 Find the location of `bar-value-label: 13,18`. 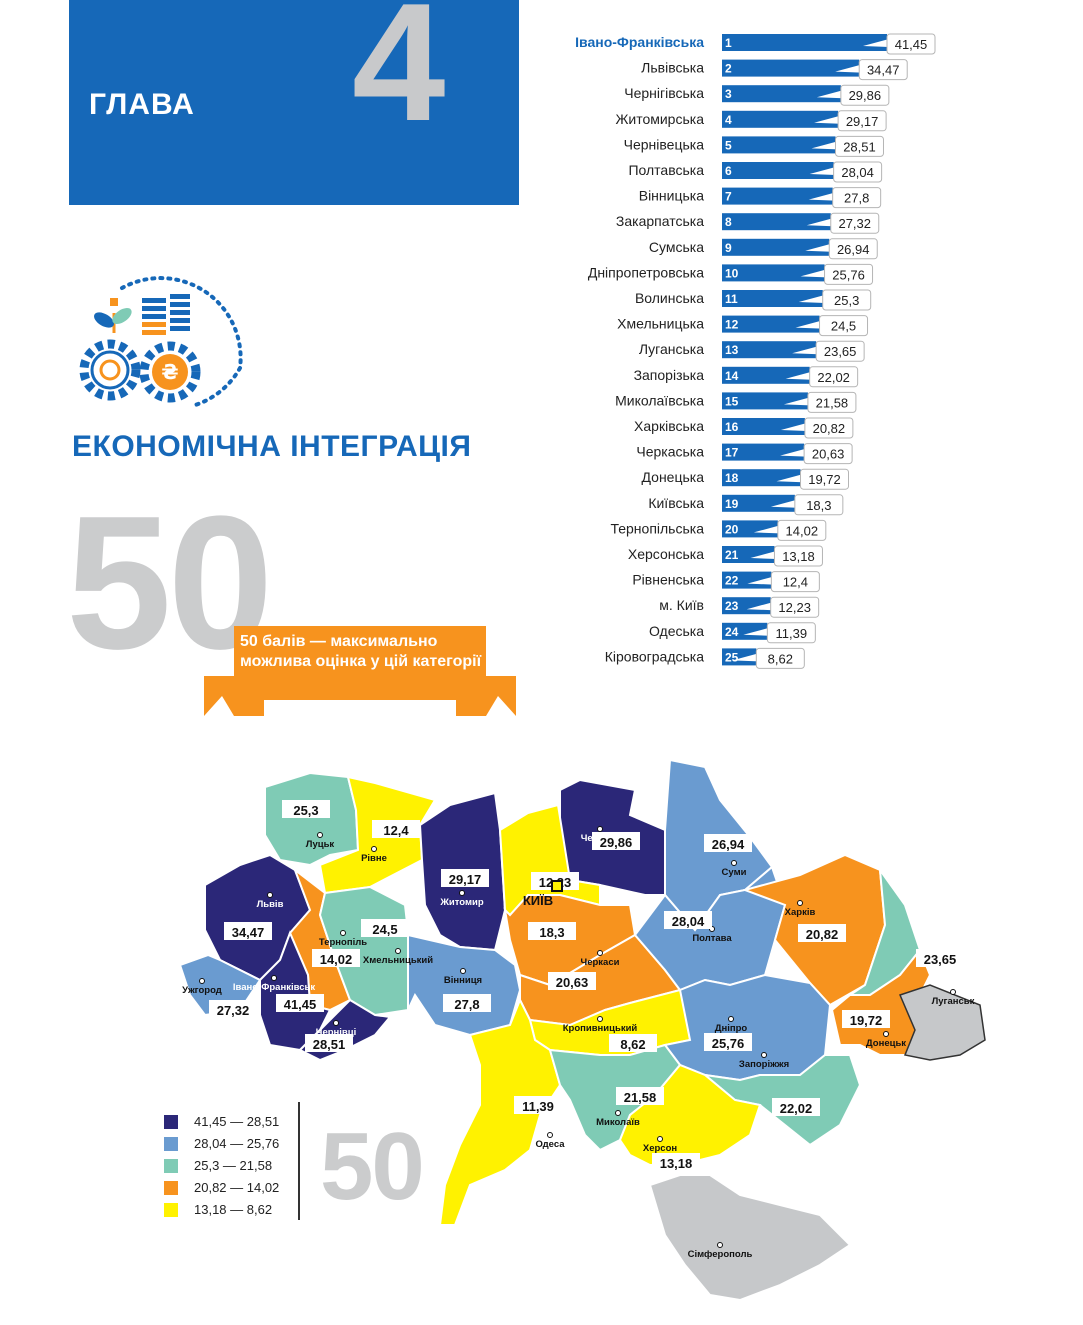

bar-value-label: 13,18 is located at coordinates (798, 556).